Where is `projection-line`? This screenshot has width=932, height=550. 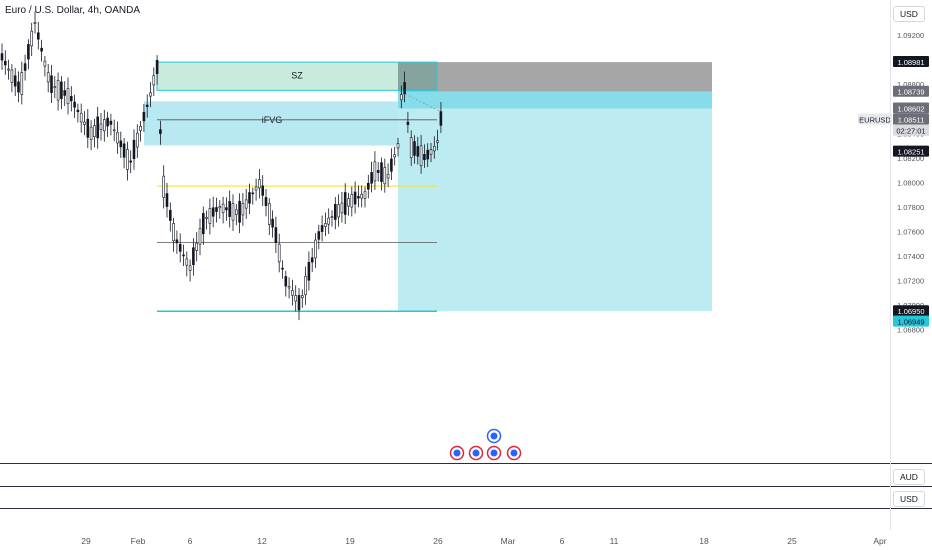
projection-line is located at coordinates (422, 102).